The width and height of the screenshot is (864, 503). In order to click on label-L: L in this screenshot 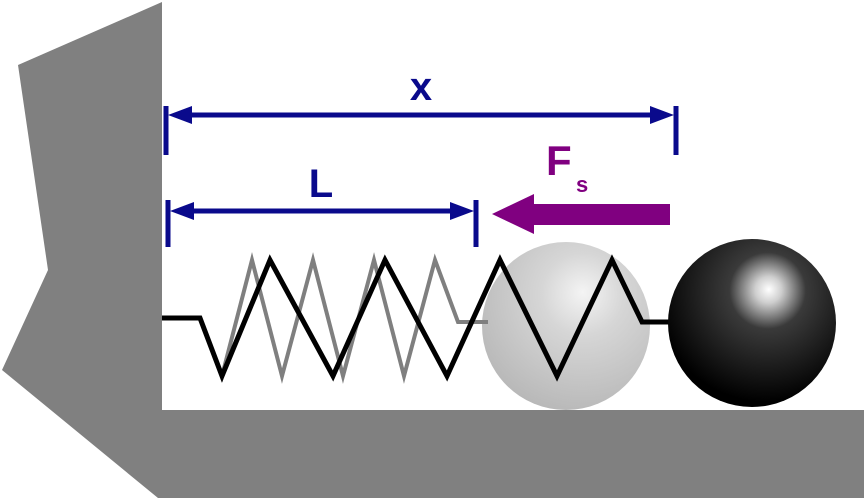, I will do `click(321, 184)`.